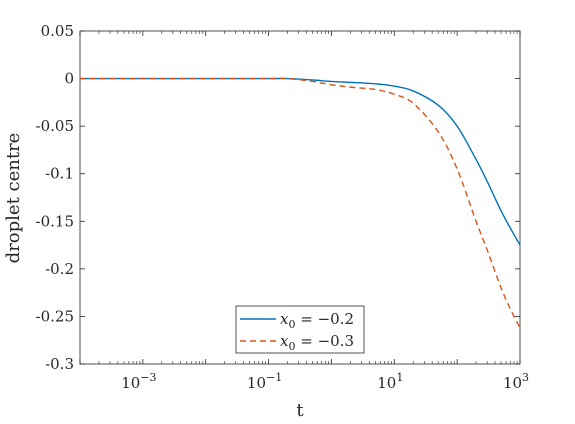  I want to click on y-tick-label: -0.2, so click(59, 269).